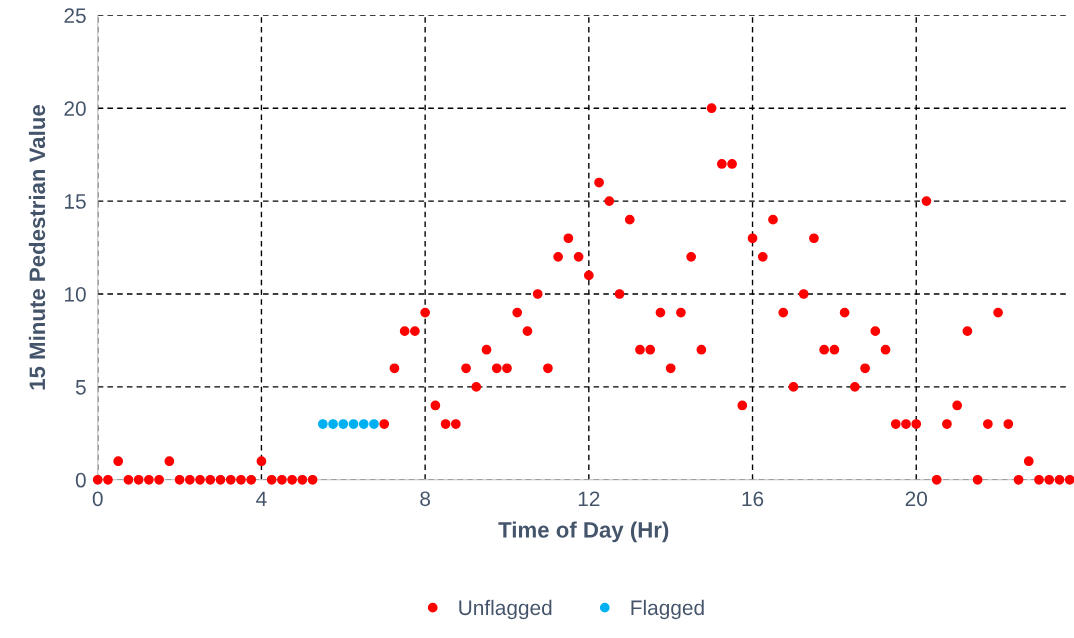 This screenshot has width=1074, height=638. What do you see at coordinates (37, 247) in the screenshot?
I see `y-axis-title: 15 Minute Pedestrian Value` at bounding box center [37, 247].